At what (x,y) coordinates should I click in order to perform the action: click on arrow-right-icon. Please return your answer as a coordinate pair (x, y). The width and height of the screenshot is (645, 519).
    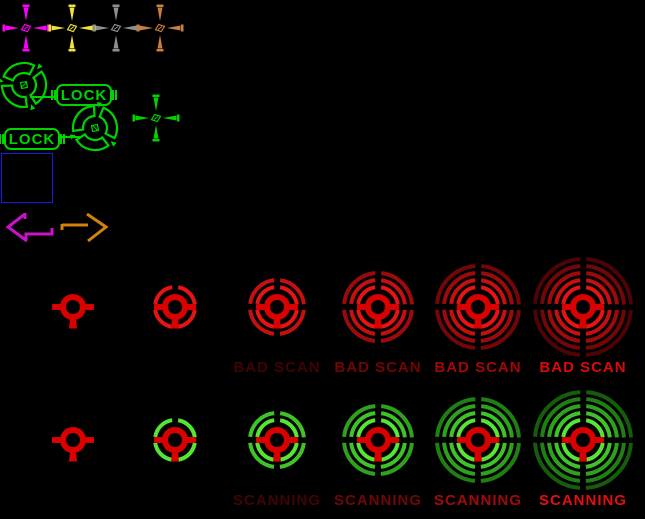
    Looking at the image, I should click on (84, 227).